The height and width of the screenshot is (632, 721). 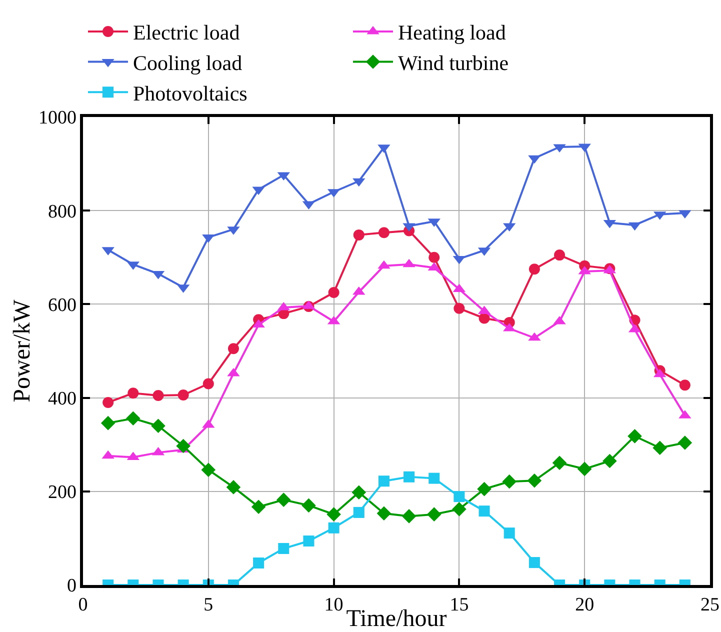 I want to click on y-tick-label: 1000, so click(x=57, y=118).